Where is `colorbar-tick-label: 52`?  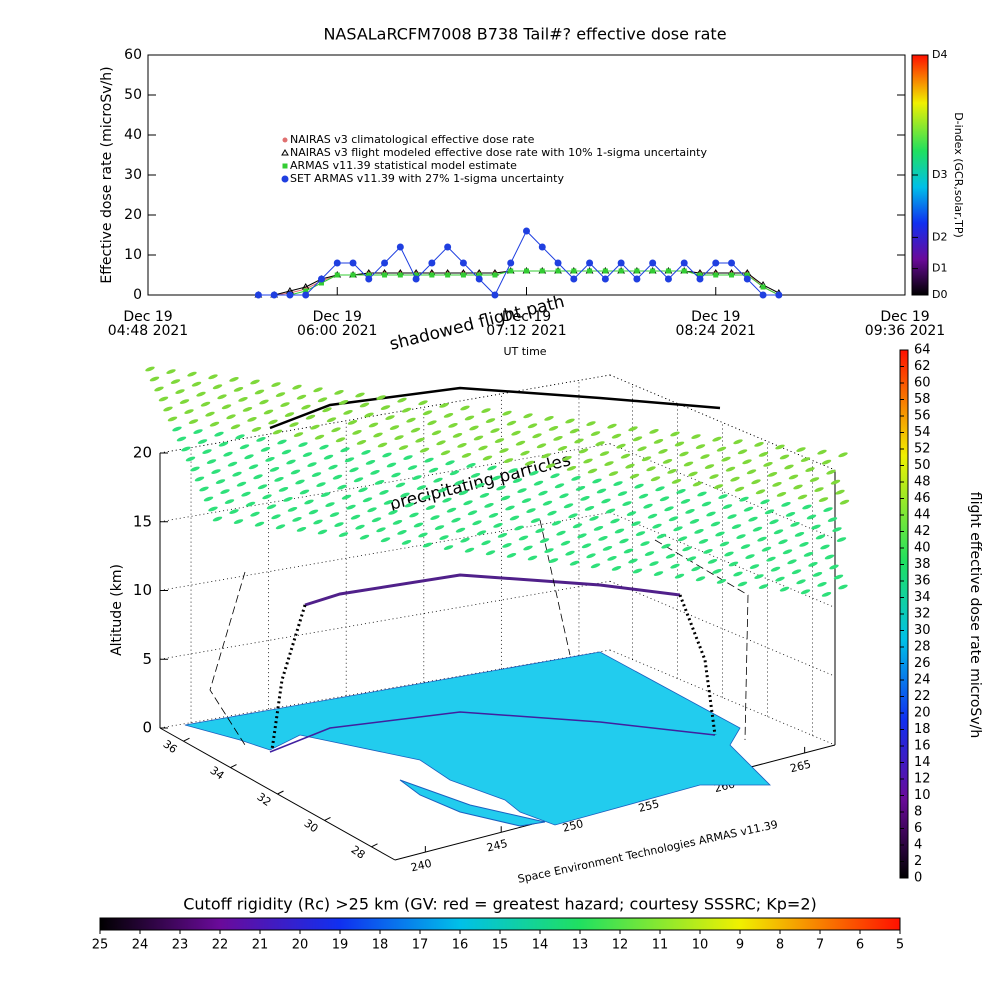
colorbar-tick-label: 52 is located at coordinates (922, 449).